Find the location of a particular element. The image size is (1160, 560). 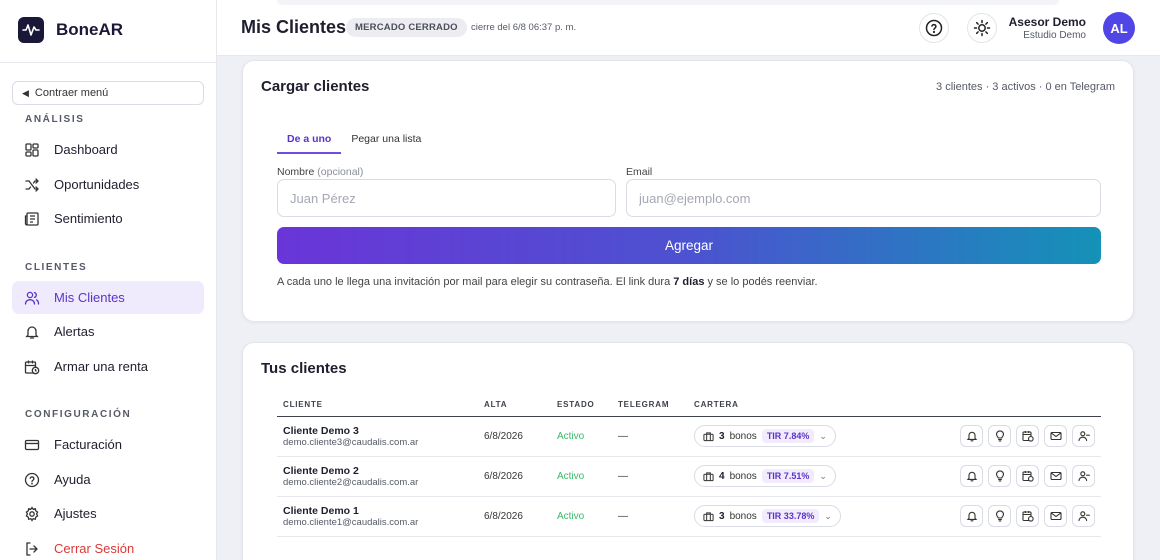

tab-de-a-uno: De a uno is located at coordinates (309, 142).